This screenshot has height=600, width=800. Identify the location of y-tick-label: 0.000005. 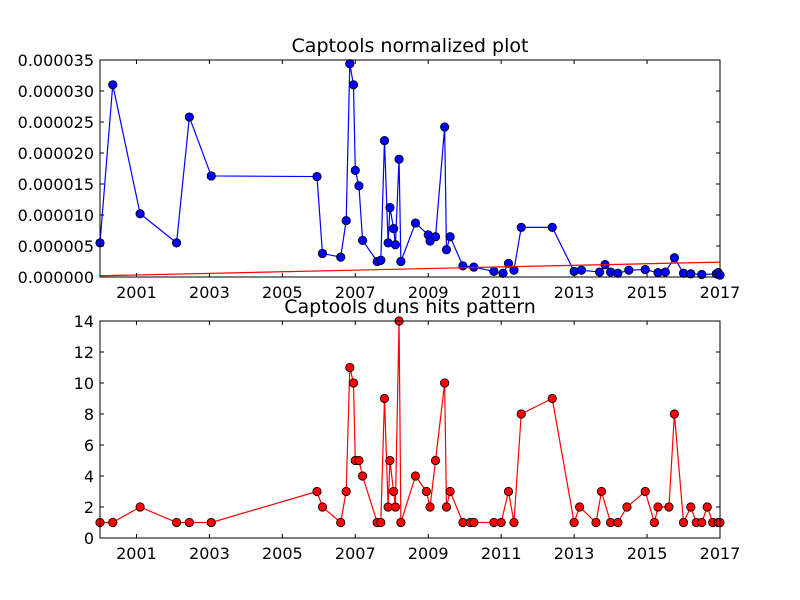
(56, 246).